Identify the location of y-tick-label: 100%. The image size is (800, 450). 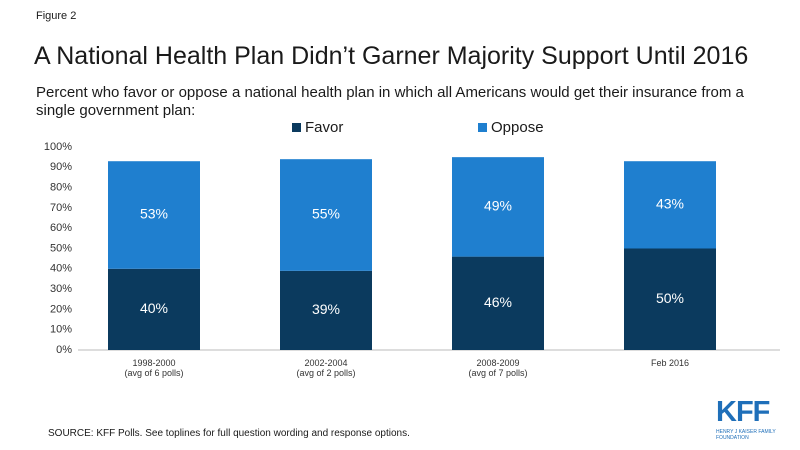
(58, 147).